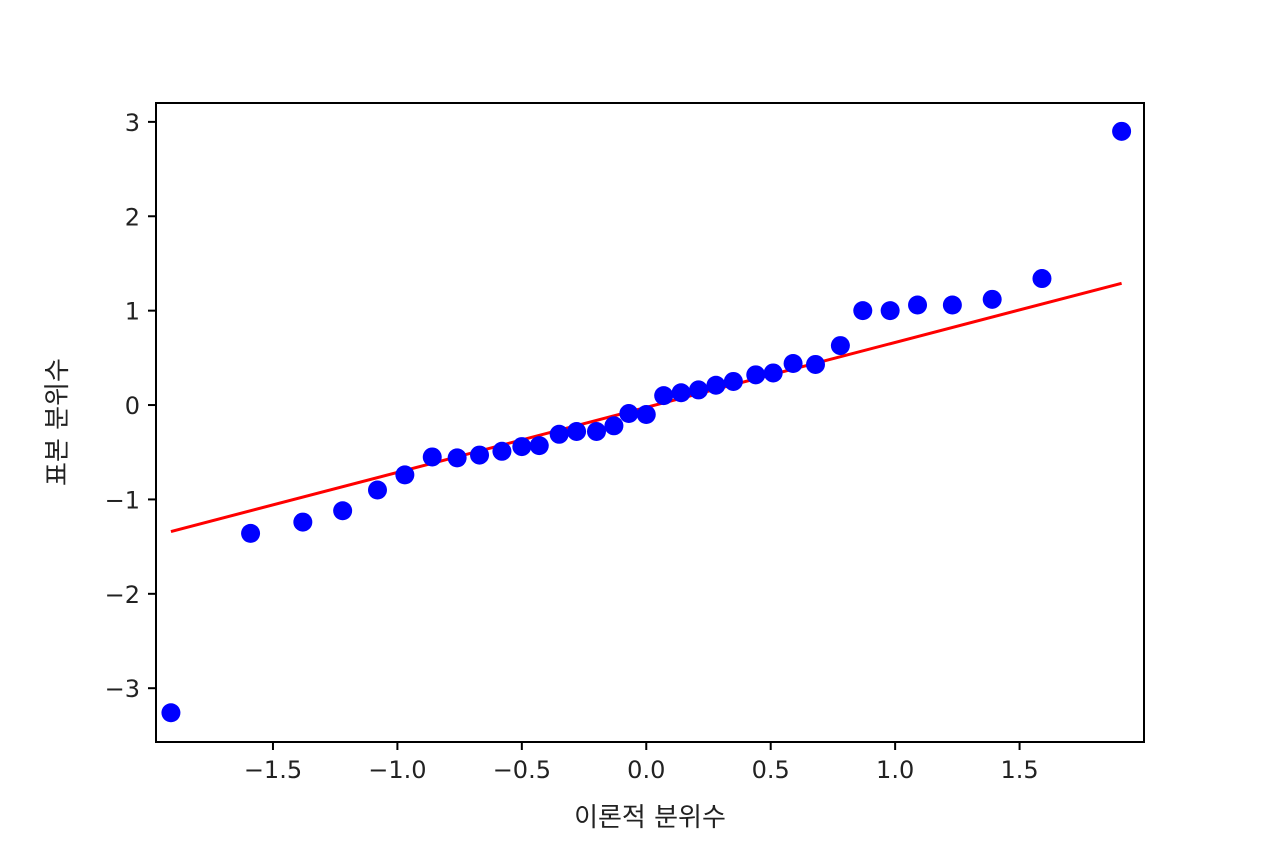 Image resolution: width=1264 pixels, height=848 pixels. I want to click on y-tick-label: 3, so click(132, 123).